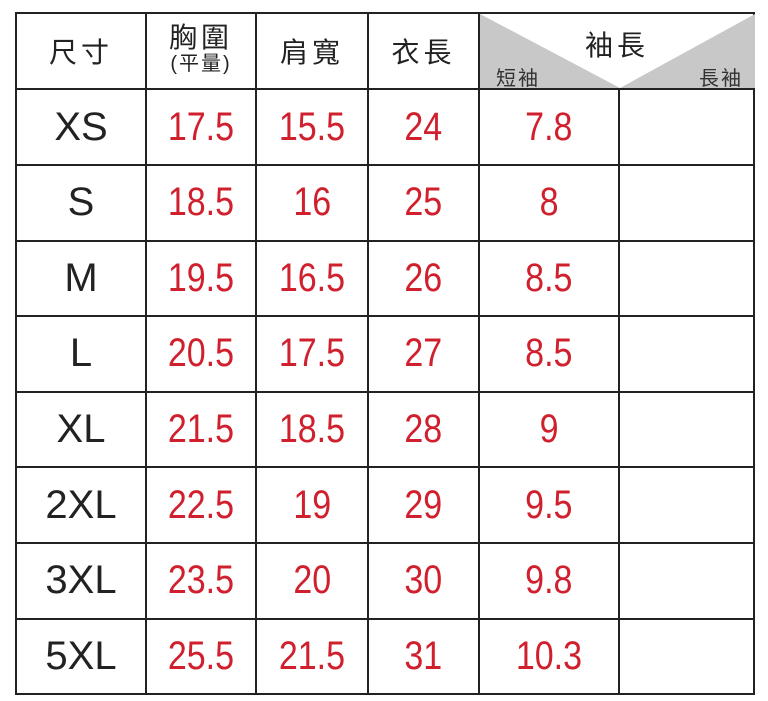 This screenshot has height=701, width=768. I want to click on size-value: S, so click(81, 202).